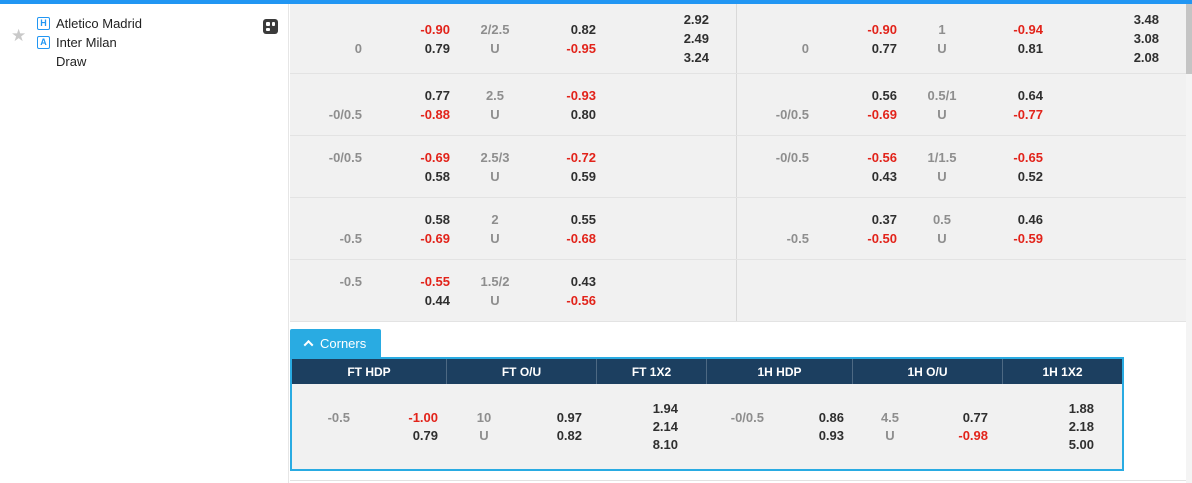 The height and width of the screenshot is (483, 1192). Describe the element at coordinates (86, 42) in the screenshot. I see `away-team-name: Inter Milan` at that location.